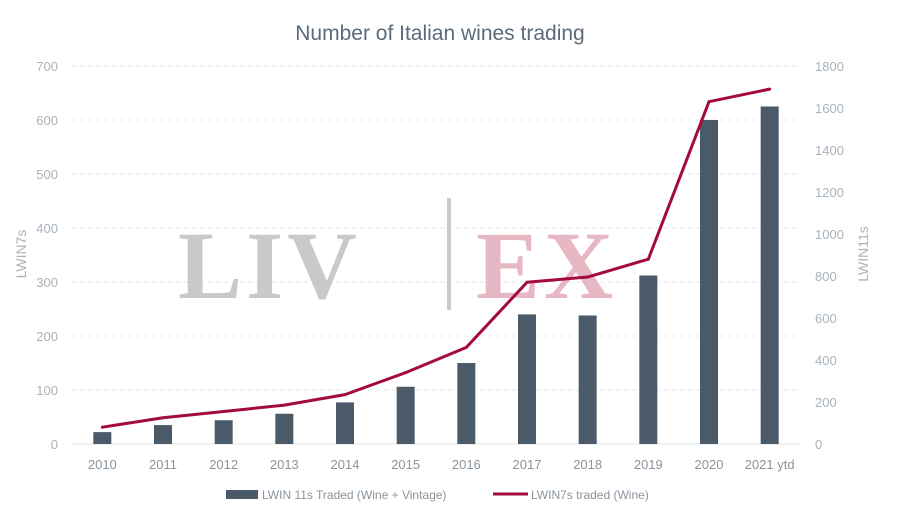 Image resolution: width=910 pixels, height=531 pixels. Describe the element at coordinates (829, 234) in the screenshot. I see `y-right-tick-label: 1000` at that location.